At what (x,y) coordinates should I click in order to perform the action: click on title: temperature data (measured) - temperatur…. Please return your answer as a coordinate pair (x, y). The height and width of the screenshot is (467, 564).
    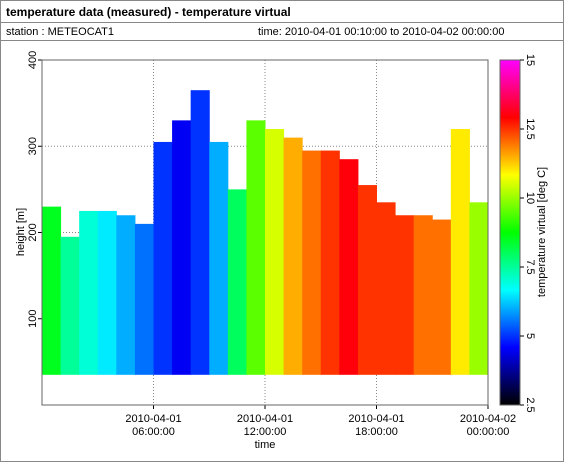
    Looking at the image, I should click on (148, 12).